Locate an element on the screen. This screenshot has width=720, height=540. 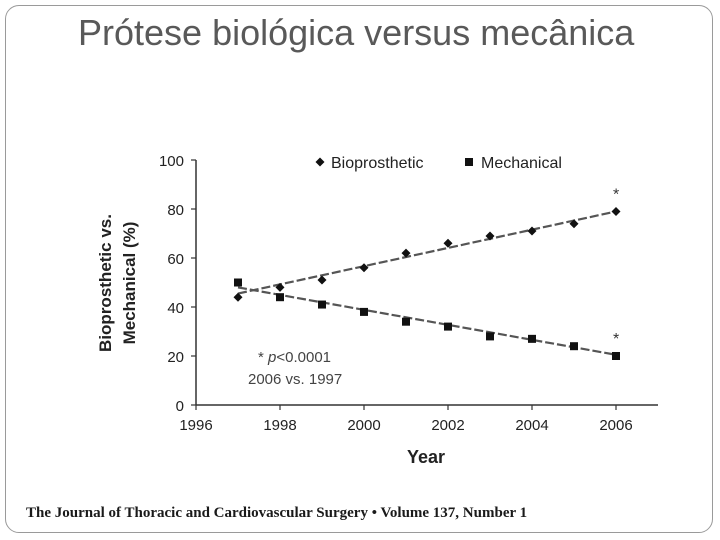
y-axis-label-line2: Mechanical (%) is located at coordinates (129, 283).